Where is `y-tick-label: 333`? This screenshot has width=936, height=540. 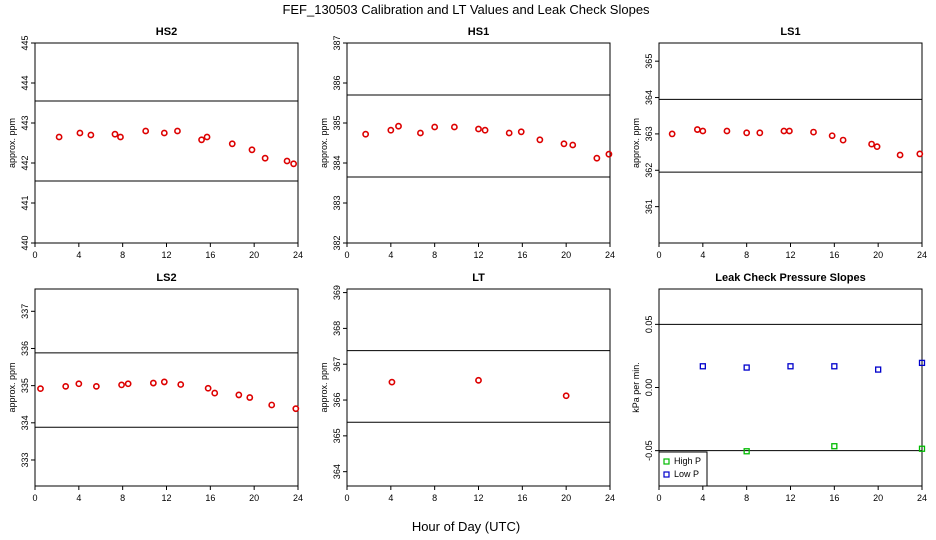 y-tick-label: 333 is located at coordinates (25, 459).